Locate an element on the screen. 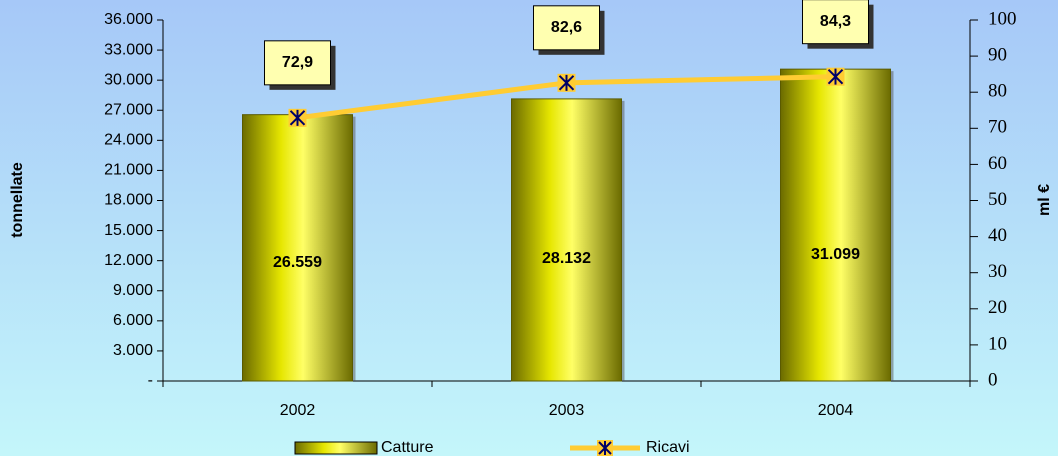  legend-swatch is located at coordinates (336, 448).